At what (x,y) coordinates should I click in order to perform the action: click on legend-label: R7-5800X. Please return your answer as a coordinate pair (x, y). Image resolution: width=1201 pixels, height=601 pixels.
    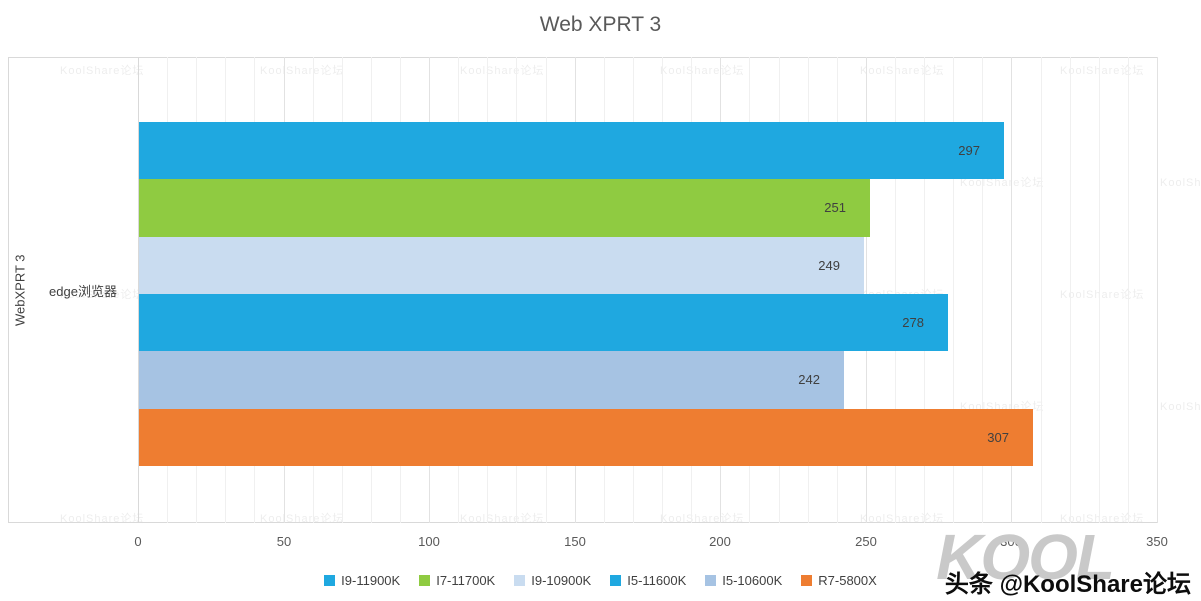
    Looking at the image, I should click on (847, 580).